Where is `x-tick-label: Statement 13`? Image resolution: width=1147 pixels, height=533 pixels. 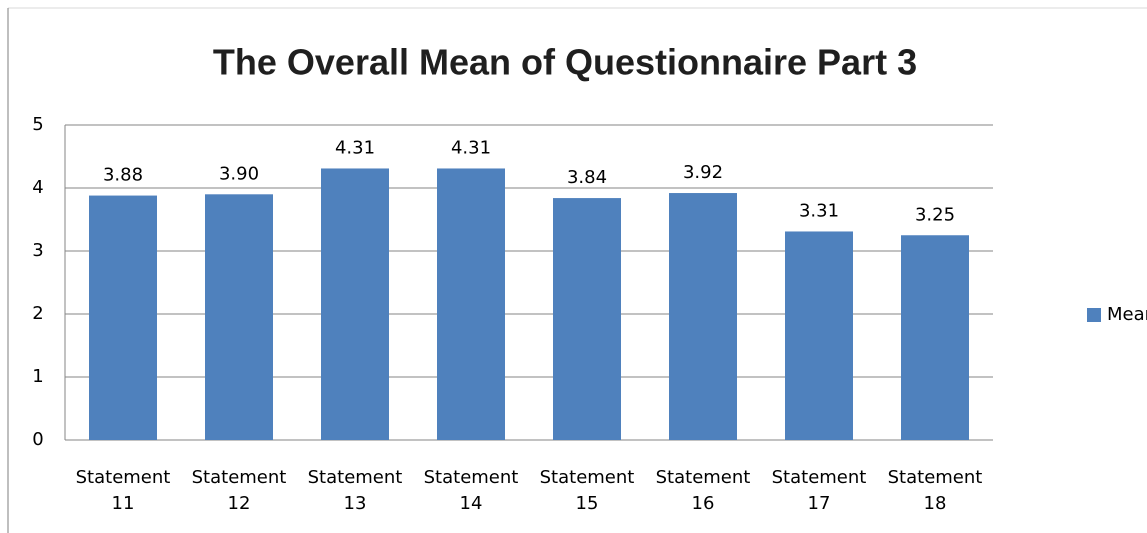
x-tick-label: Statement 13 is located at coordinates (355, 490).